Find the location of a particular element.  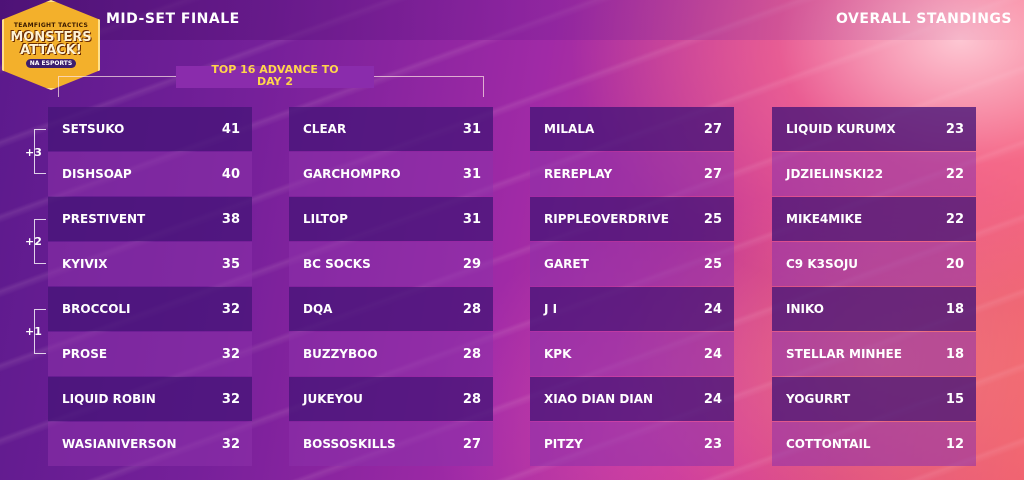

standings-row: PRESTIVENT 38 is located at coordinates (150, 219).